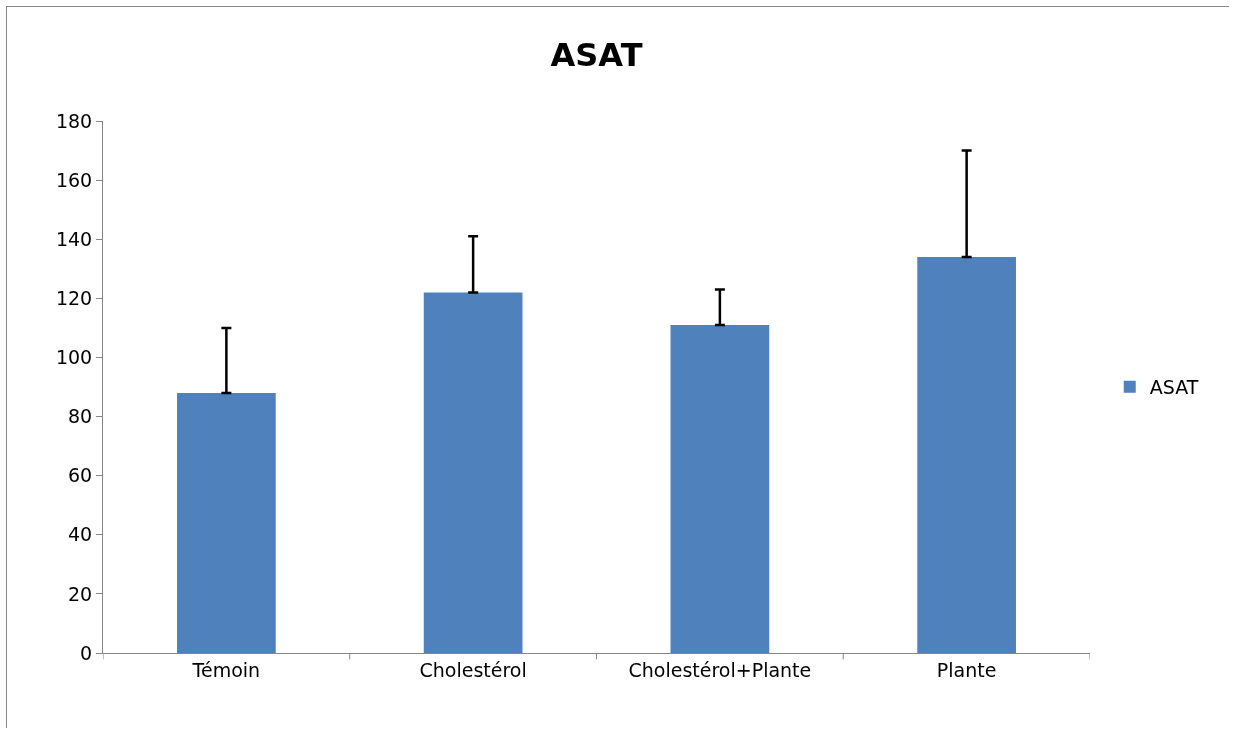 Image resolution: width=1237 pixels, height=736 pixels. What do you see at coordinates (74, 179) in the screenshot?
I see `y-tick-label: 160` at bounding box center [74, 179].